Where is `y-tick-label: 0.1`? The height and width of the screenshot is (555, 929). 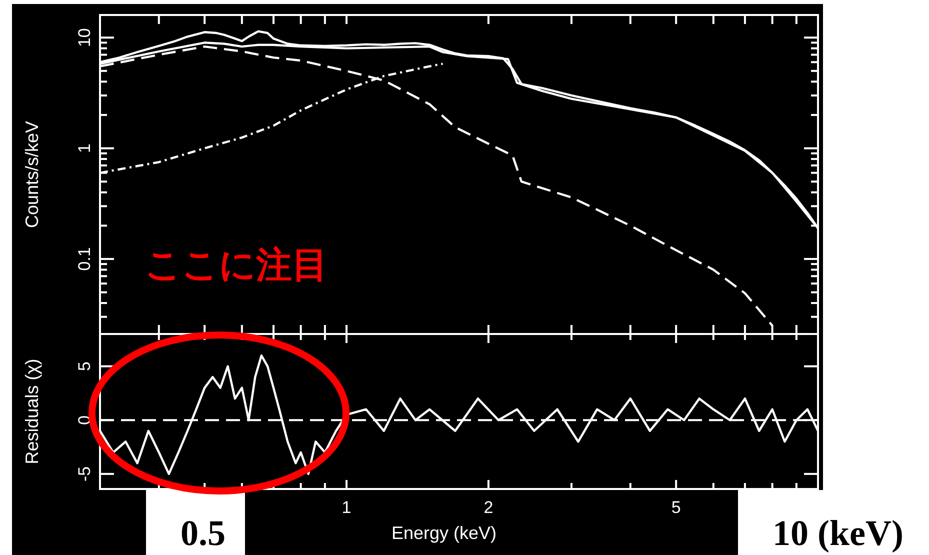
y-tick-label: 0.1 is located at coordinates (84, 259).